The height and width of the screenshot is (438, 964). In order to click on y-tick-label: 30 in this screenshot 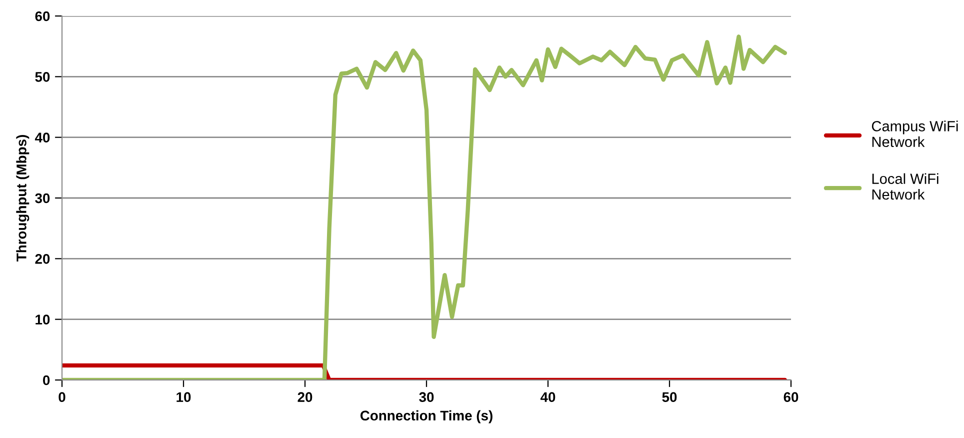, I will do `click(42, 198)`.